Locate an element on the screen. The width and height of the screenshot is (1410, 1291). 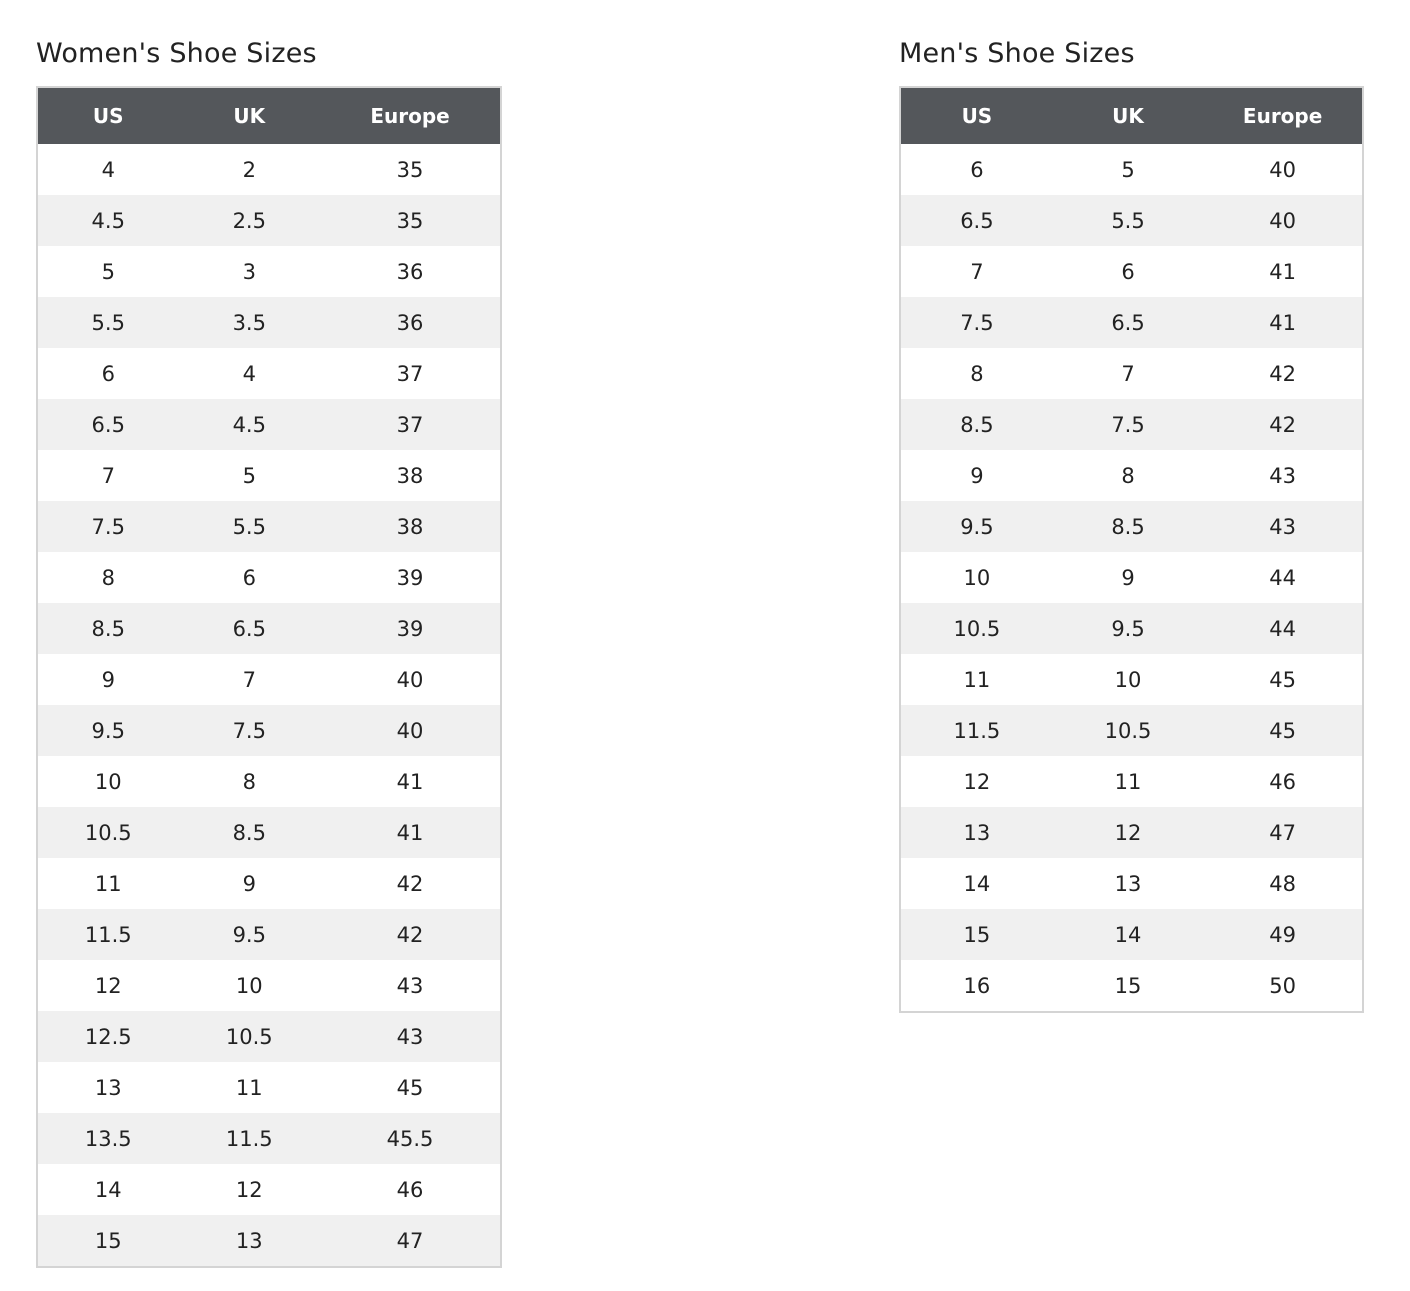
table-row: 12 11 46 is located at coordinates (1131, 781).